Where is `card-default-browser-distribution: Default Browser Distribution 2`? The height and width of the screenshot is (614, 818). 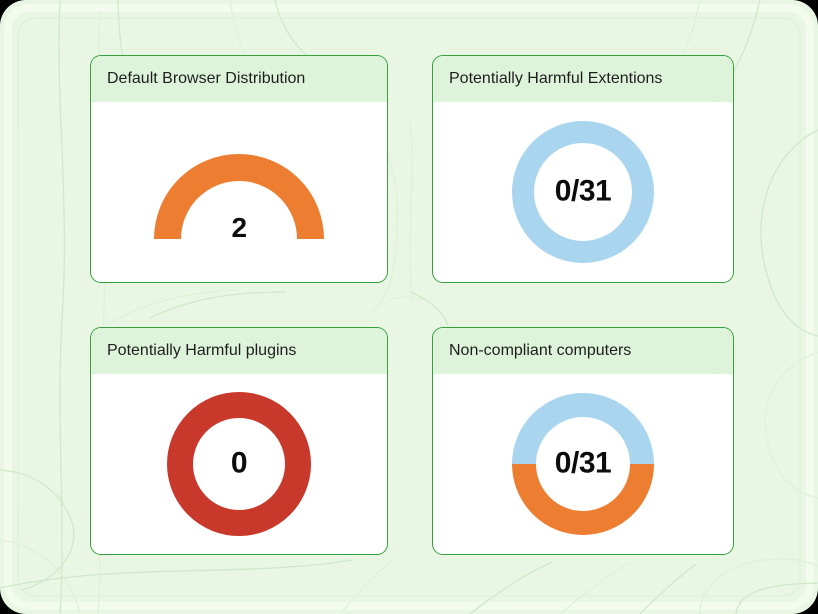 card-default-browser-distribution: Default Browser Distribution 2 is located at coordinates (239, 169).